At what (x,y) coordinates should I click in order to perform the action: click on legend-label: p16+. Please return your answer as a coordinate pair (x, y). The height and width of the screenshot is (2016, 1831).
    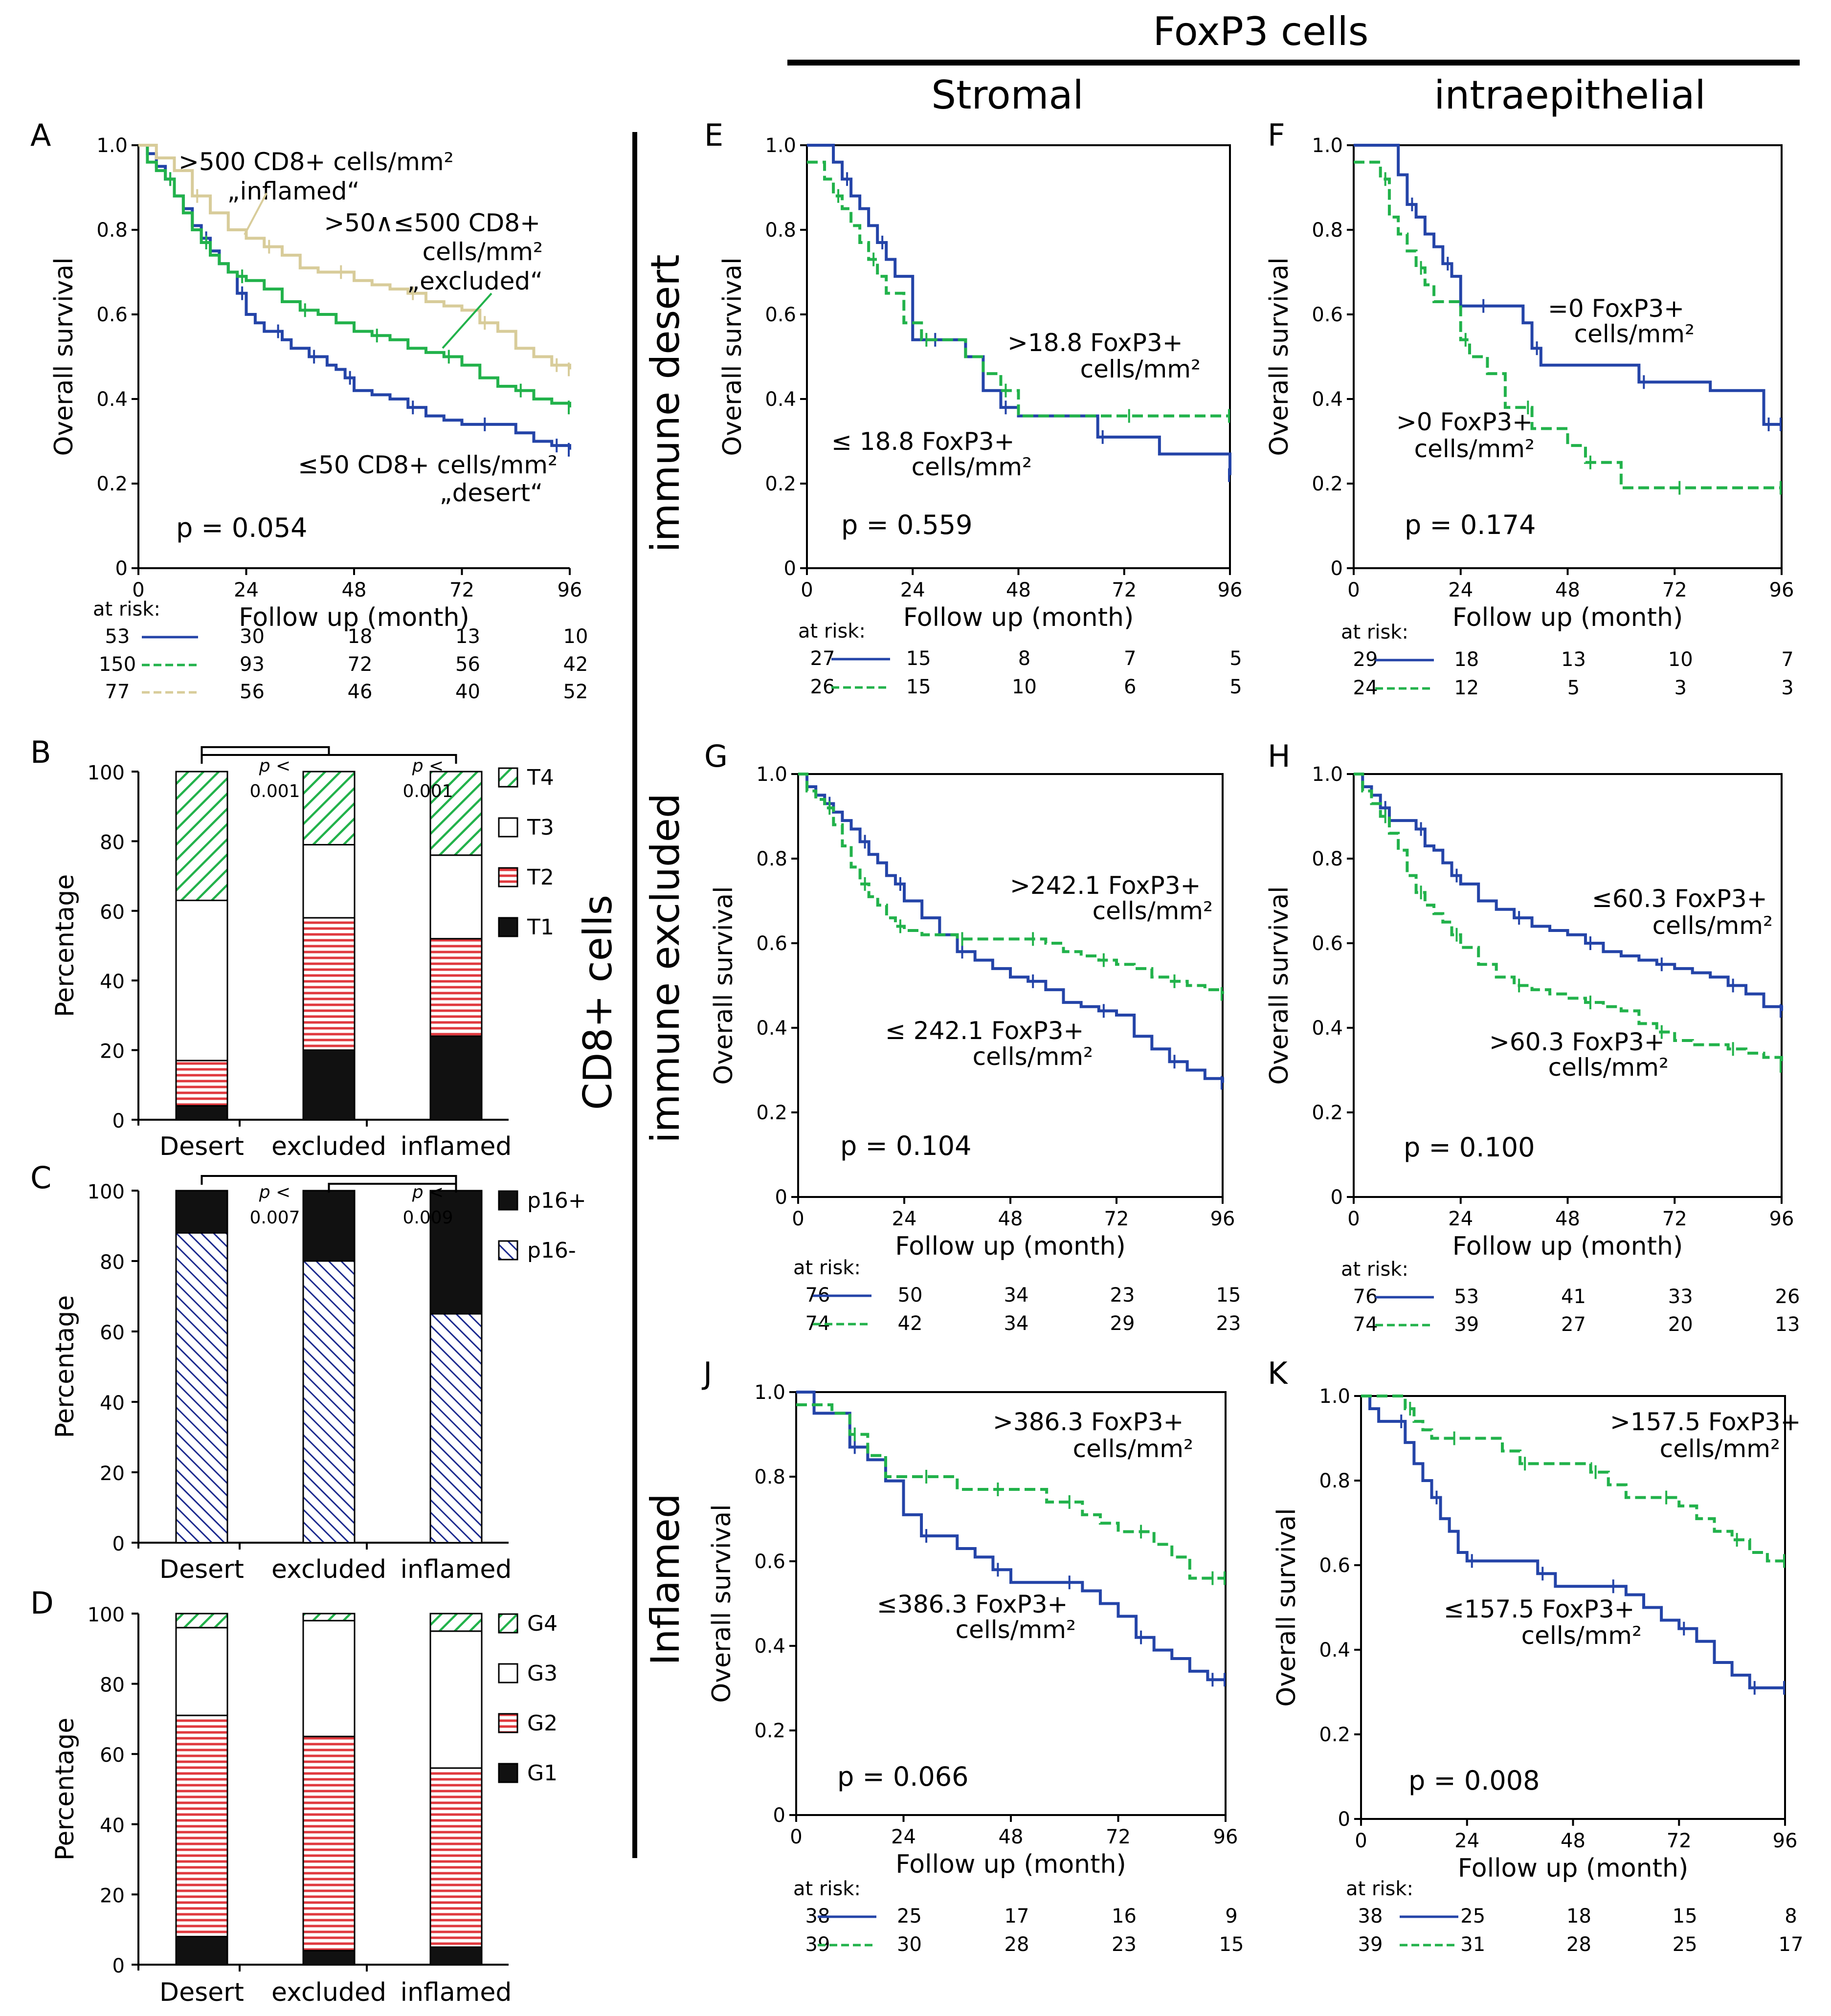
    Looking at the image, I should click on (556, 1200).